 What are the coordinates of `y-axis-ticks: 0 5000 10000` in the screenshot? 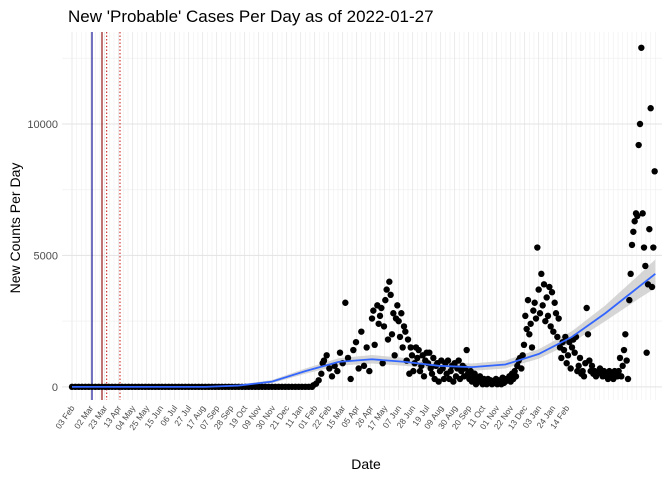 It's located at (42, 256).